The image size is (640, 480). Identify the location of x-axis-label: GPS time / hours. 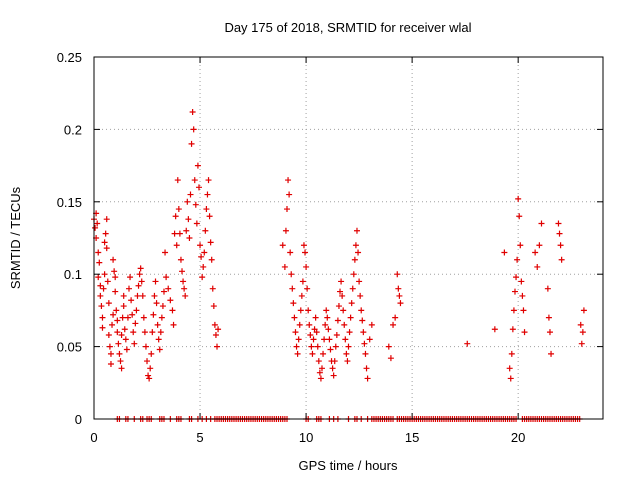
(348, 465).